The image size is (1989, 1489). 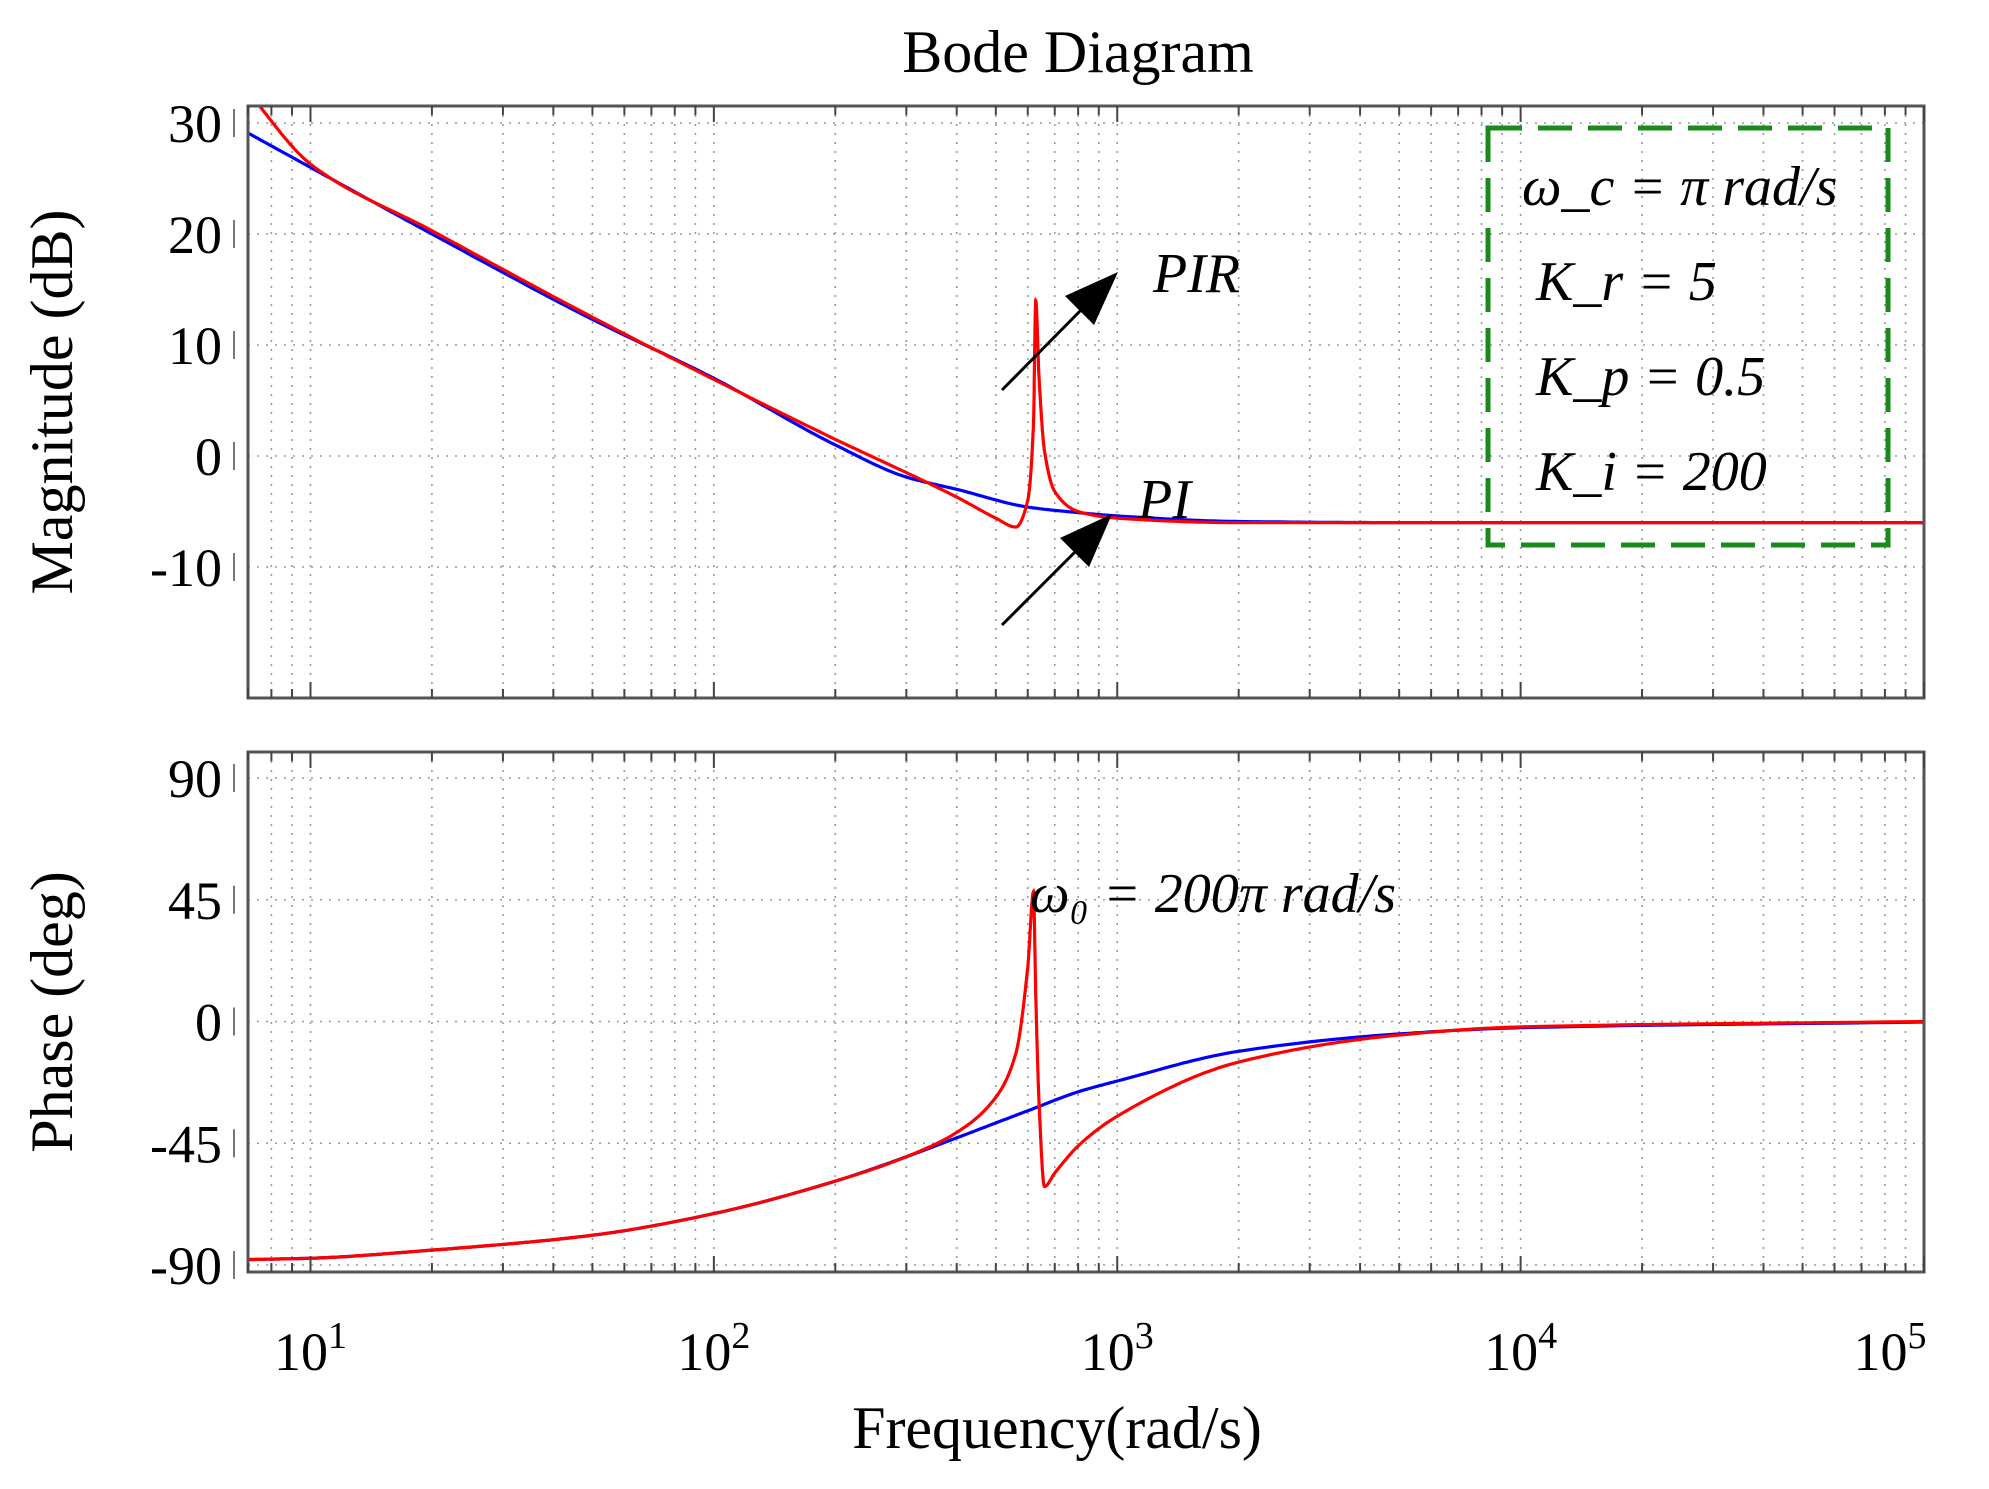 What do you see at coordinates (1091, 298) in the screenshot?
I see `pir-arrowhead-icon` at bounding box center [1091, 298].